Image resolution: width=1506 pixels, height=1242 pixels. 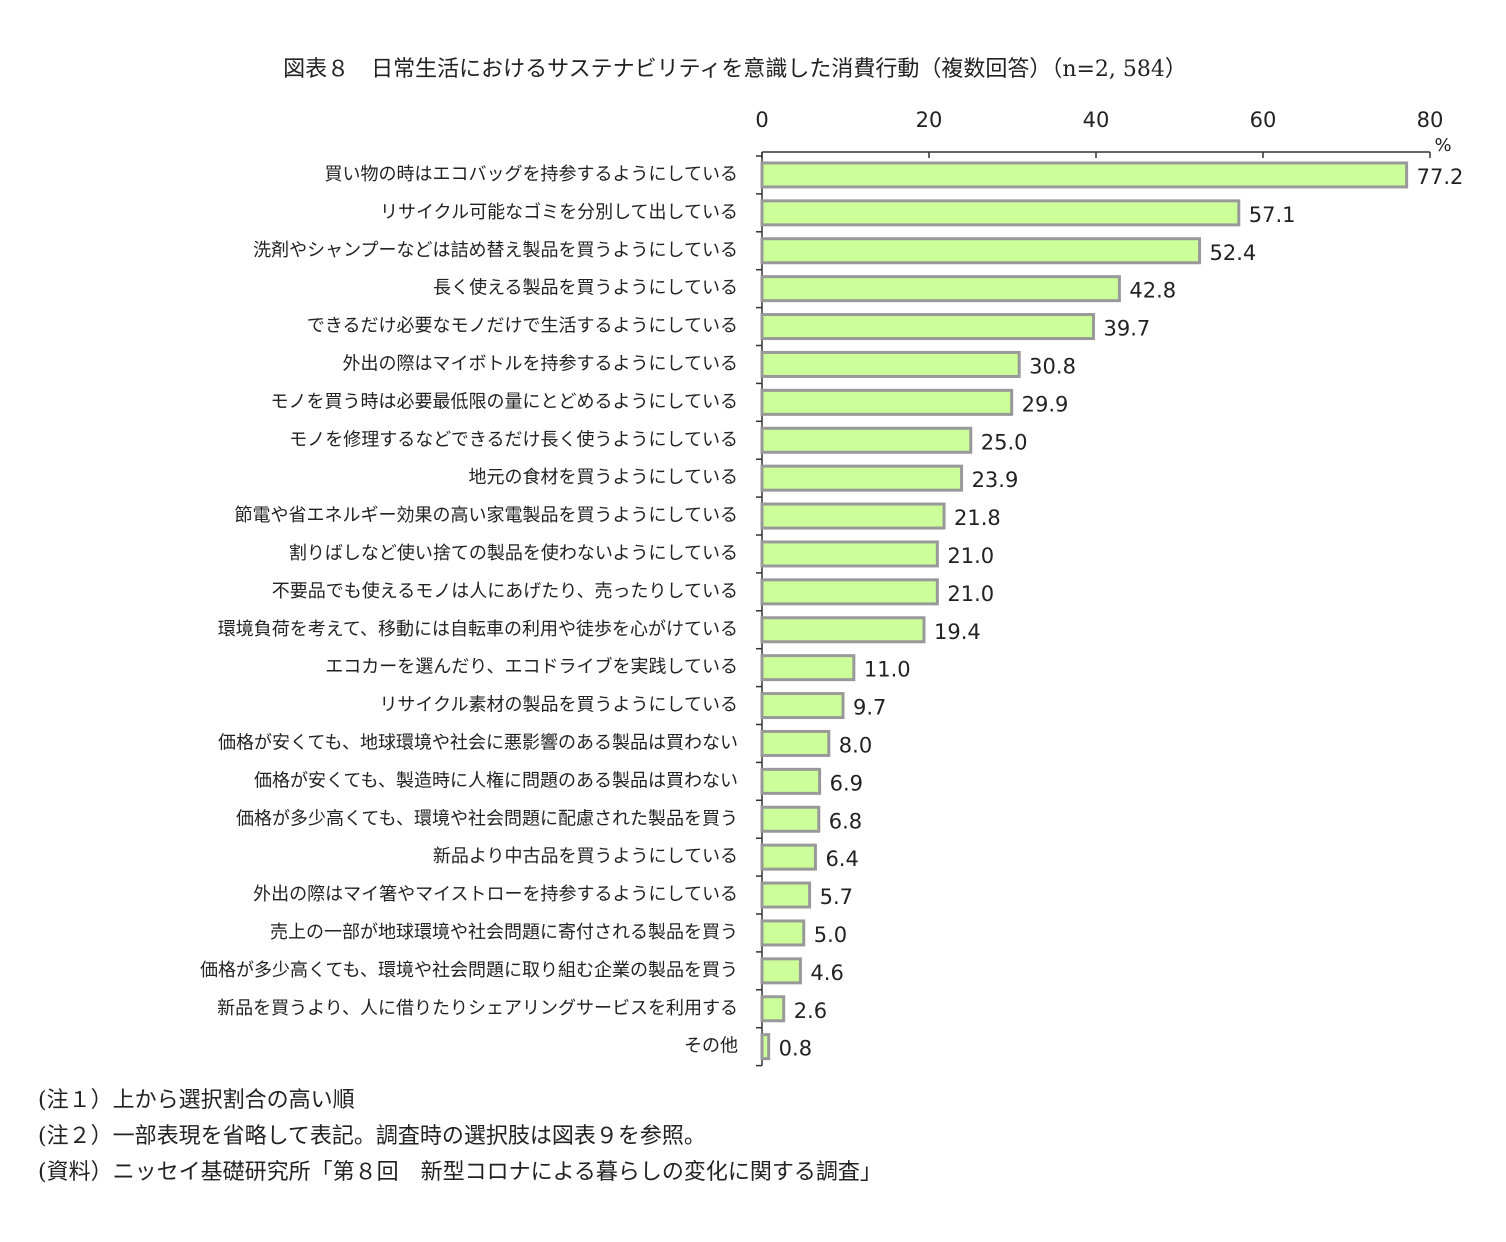 I want to click on value-label: 23.9, so click(x=995, y=480).